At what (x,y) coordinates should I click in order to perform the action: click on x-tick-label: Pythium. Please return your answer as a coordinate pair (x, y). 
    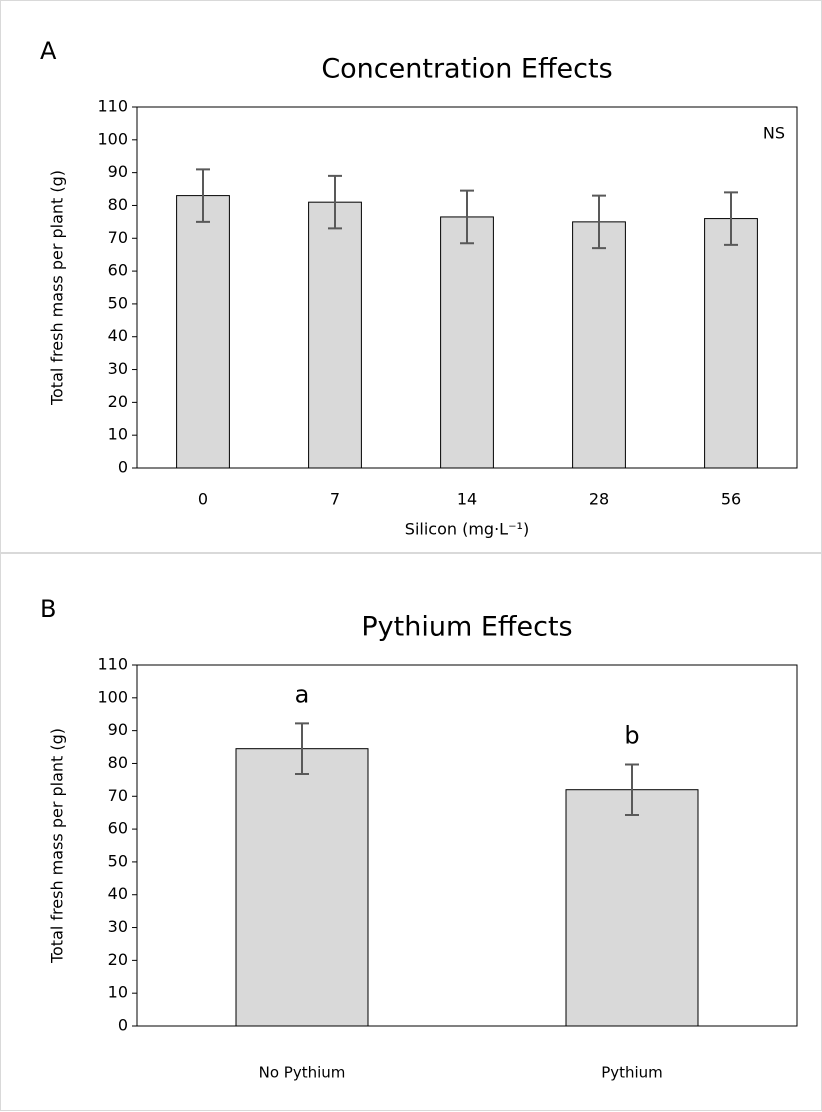
    Looking at the image, I should click on (632, 1073).